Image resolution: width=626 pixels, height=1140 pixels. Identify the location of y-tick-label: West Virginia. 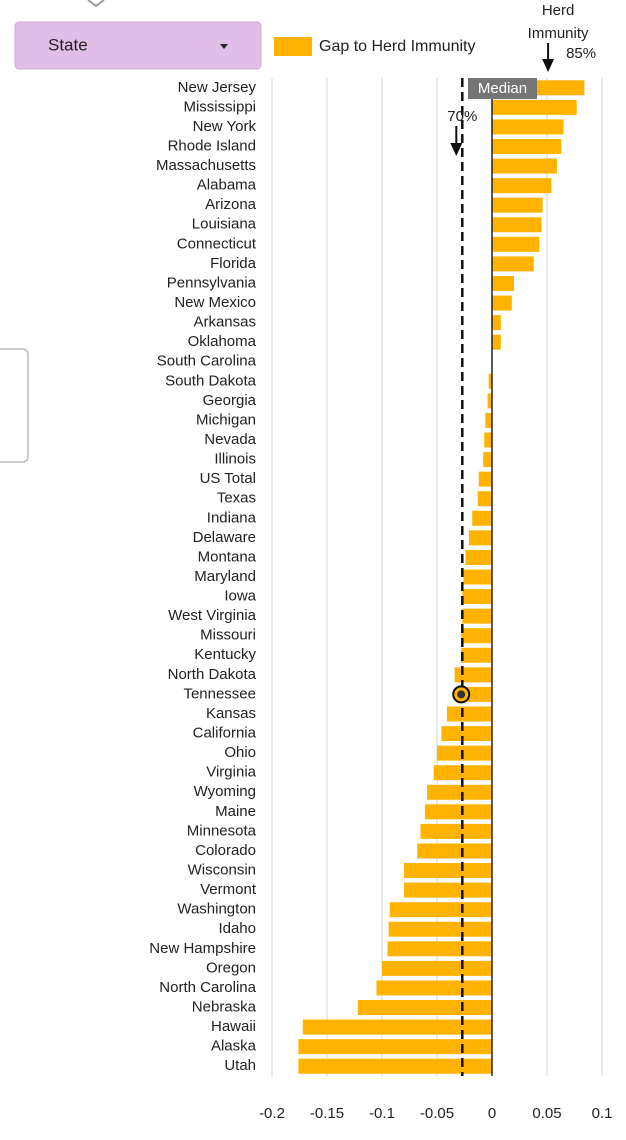
(212, 615).